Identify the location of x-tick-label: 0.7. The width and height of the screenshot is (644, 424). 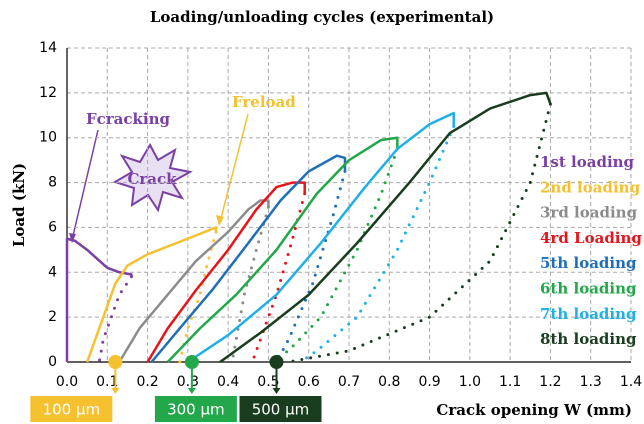
(349, 382).